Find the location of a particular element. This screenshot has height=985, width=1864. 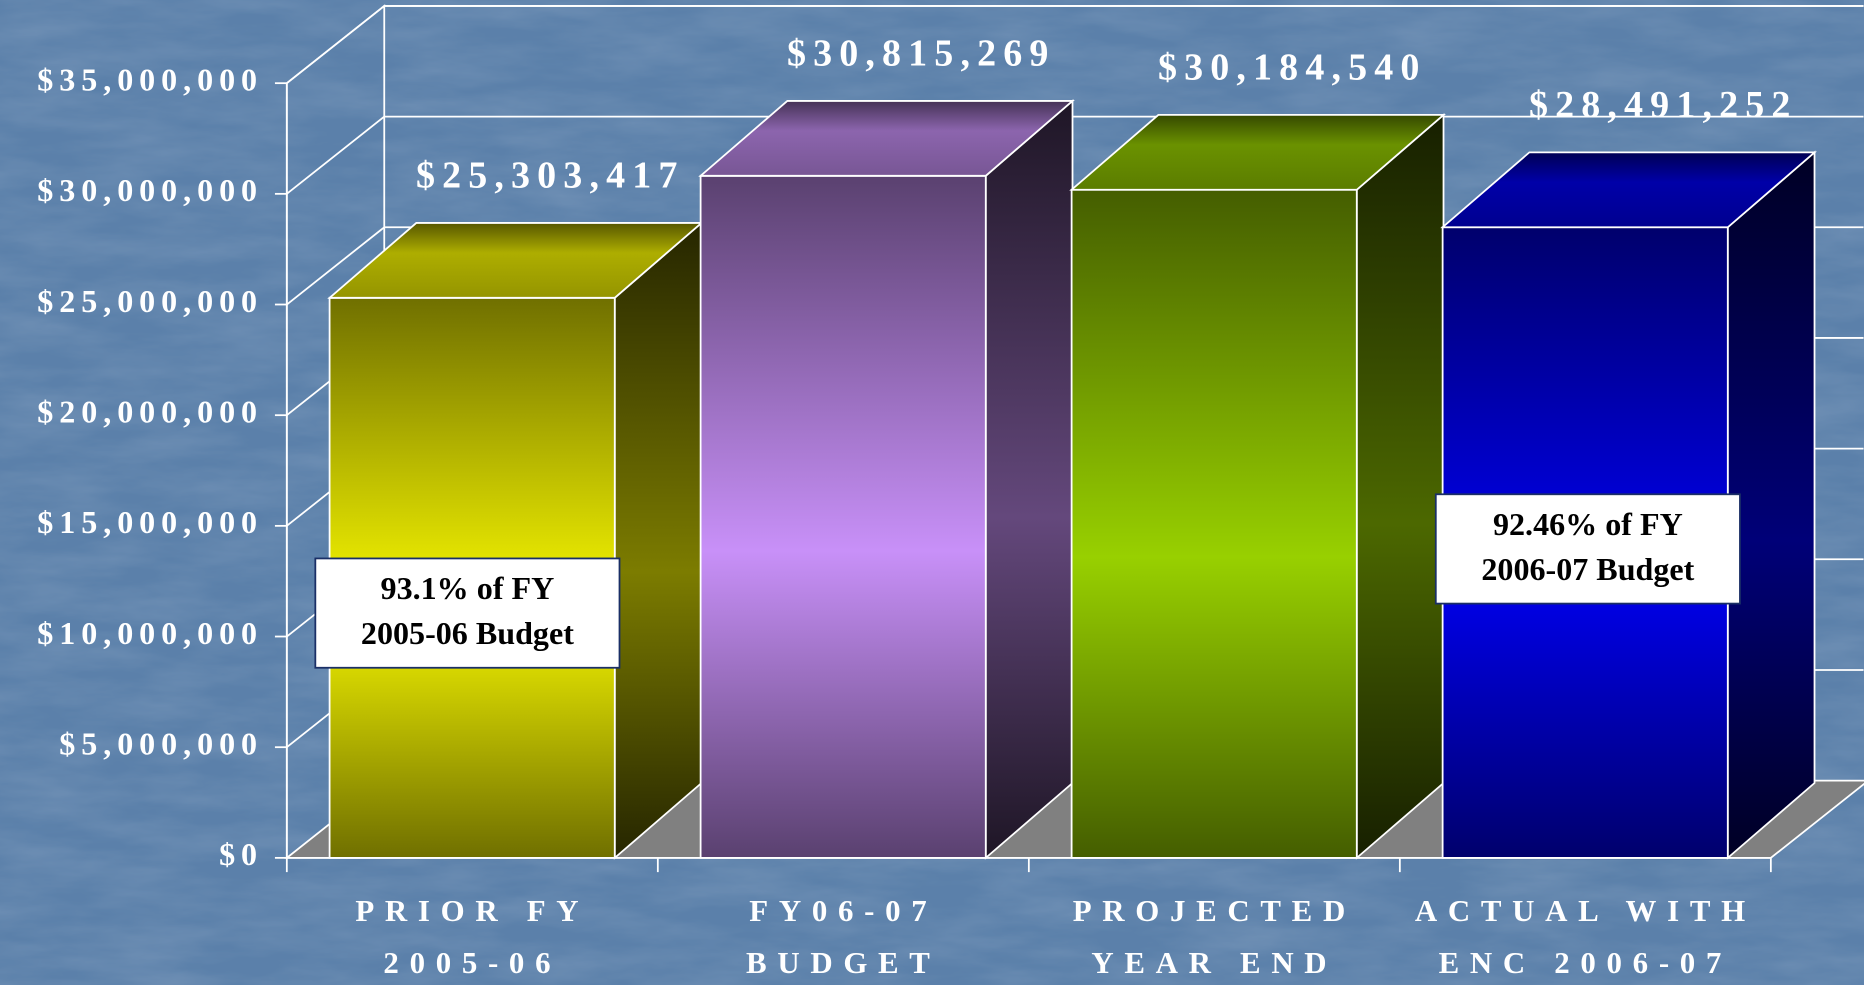

y-tick-label: $30,000,000 is located at coordinates (150, 190).